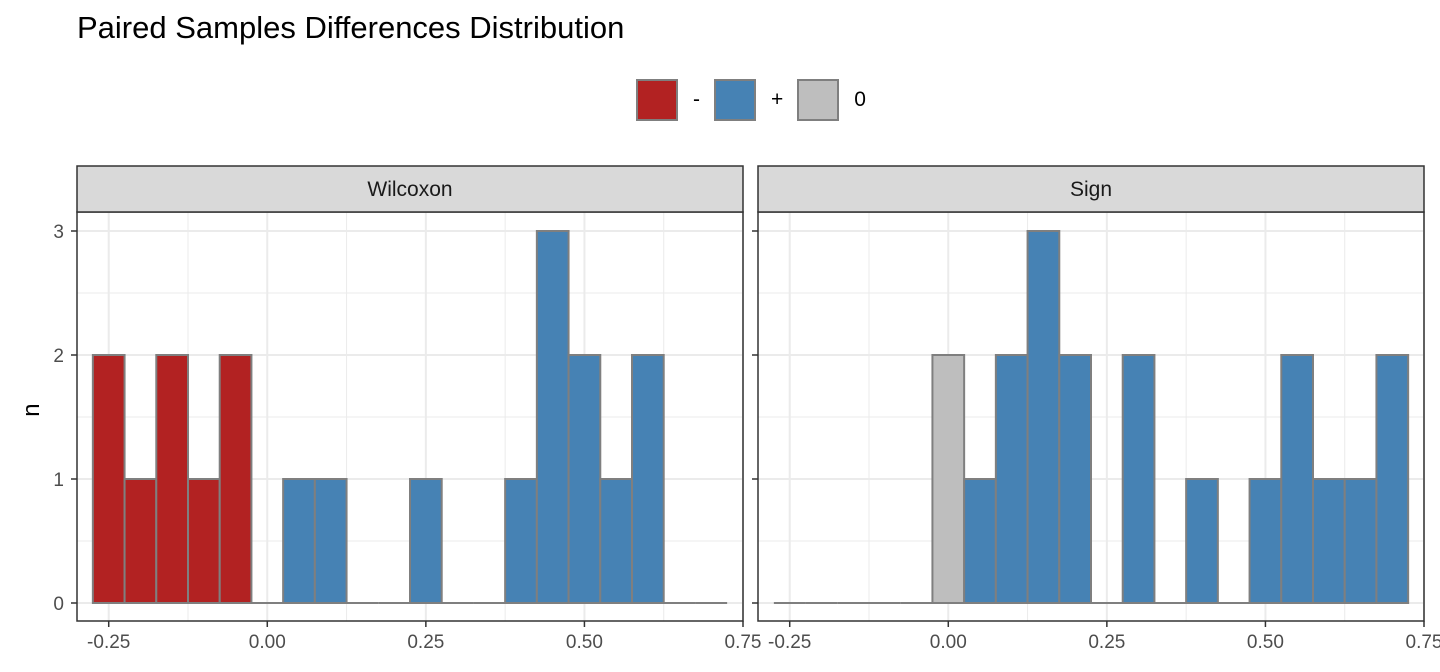 The height and width of the screenshot is (672, 1440). Describe the element at coordinates (818, 100) in the screenshot. I see `legend-key-zero` at that location.